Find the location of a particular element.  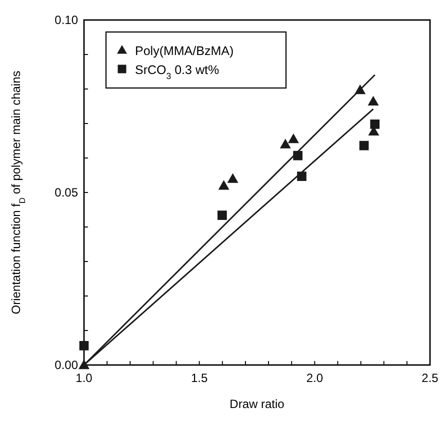

y-tick-label: 0.10 is located at coordinates (66, 20).